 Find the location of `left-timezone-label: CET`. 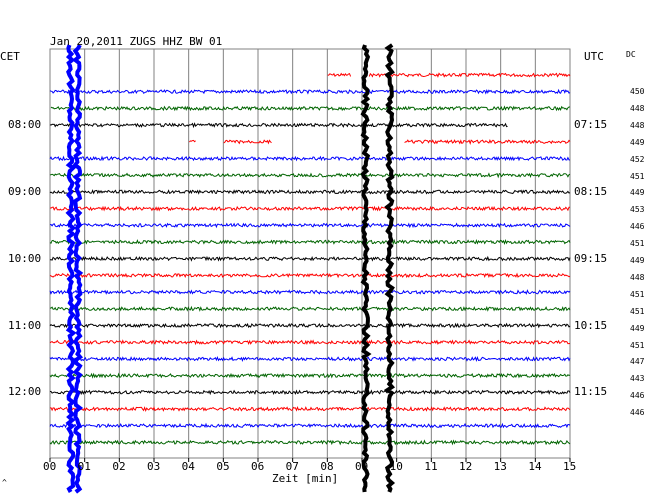

left-timezone-label: CET is located at coordinates (10, 56).